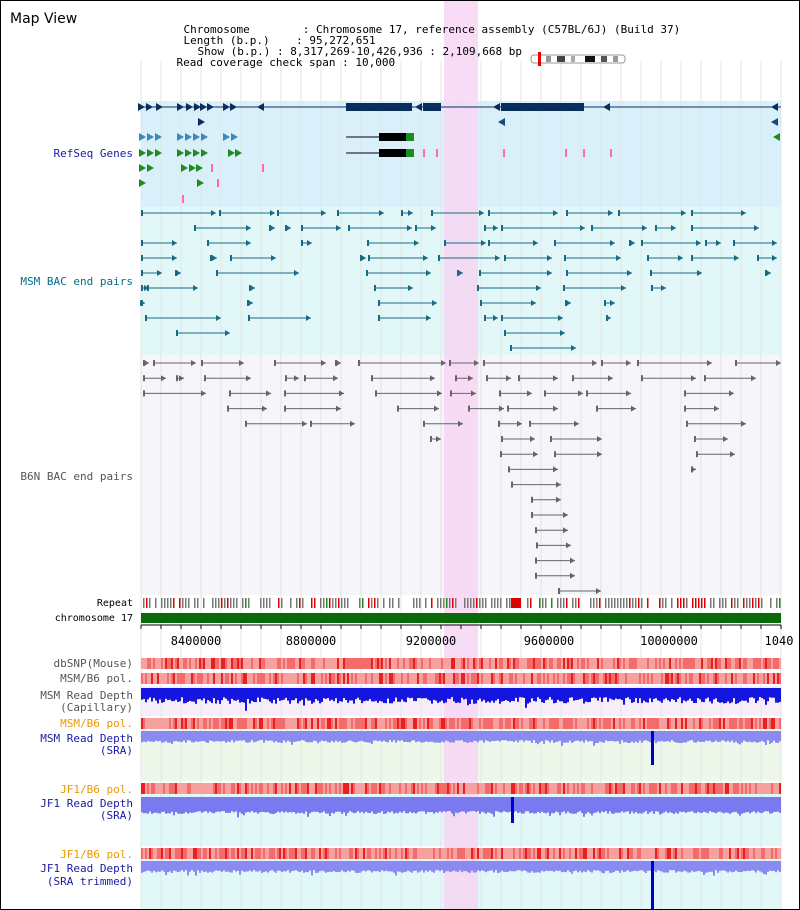 This screenshot has height=910, width=800. What do you see at coordinates (96, 678) in the screenshot?
I see `track-label-msm-b6-pol-1: MSM/B6 pol.` at bounding box center [96, 678].